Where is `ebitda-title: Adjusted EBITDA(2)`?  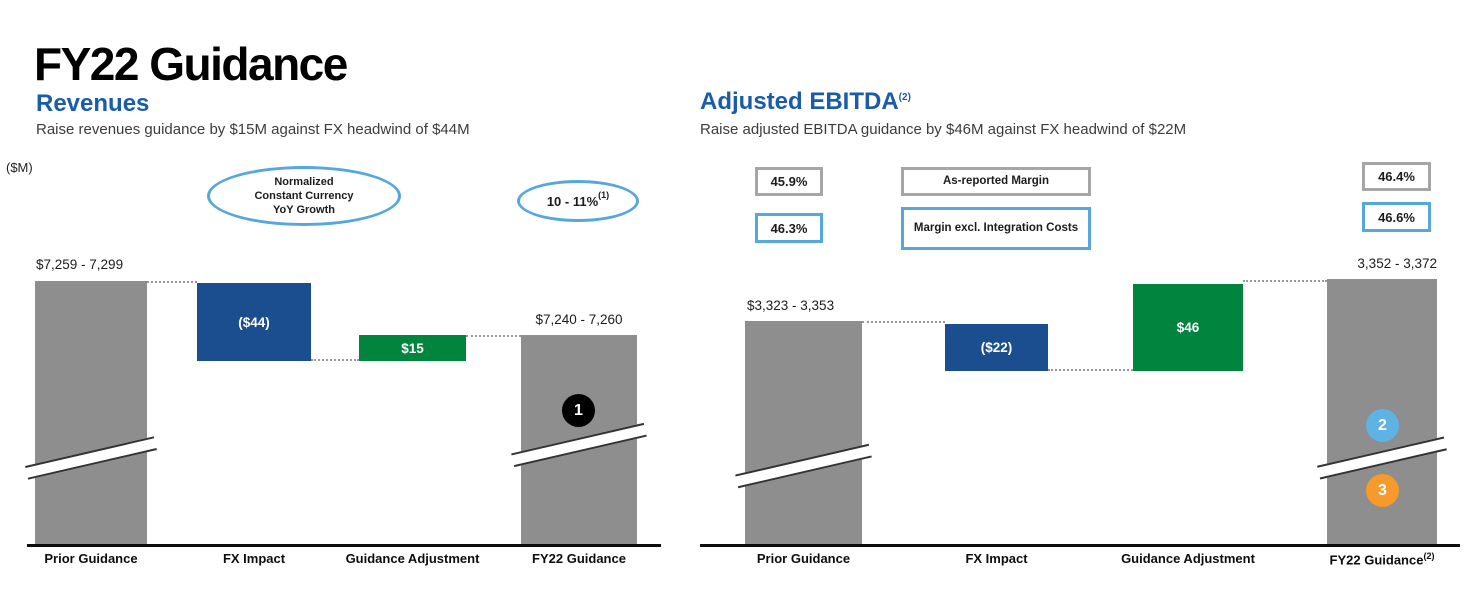
ebitda-title: Adjusted EBITDA(2) is located at coordinates (805, 102).